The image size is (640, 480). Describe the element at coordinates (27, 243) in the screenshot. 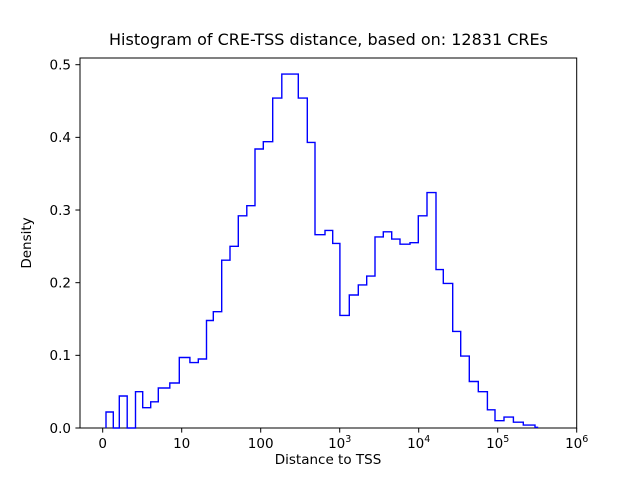

I see `y-axis-label: Density` at that location.